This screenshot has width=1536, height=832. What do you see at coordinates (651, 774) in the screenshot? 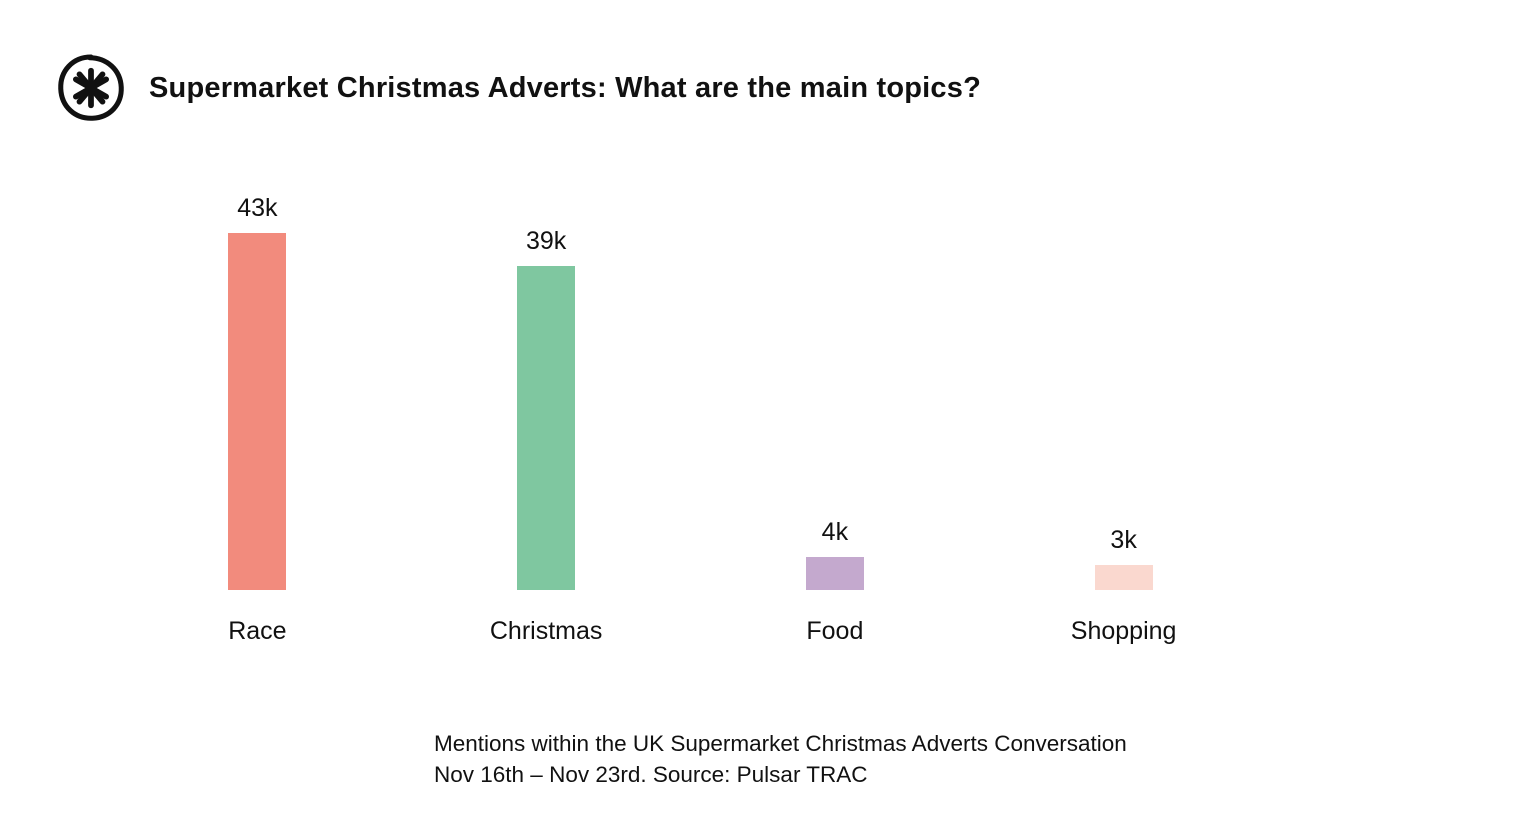
I see `caption-line-2: Nov 16th – Nov 23rd. Source: Pulsar TRAC` at bounding box center [651, 774].